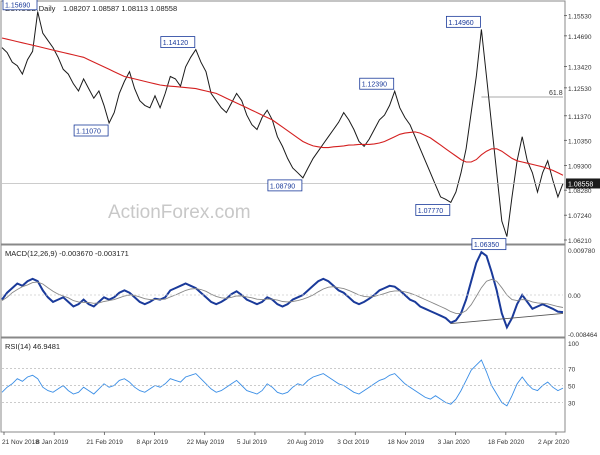 This screenshot has height=455, width=600. I want to click on x-tick-label: 3 Oct 2019, so click(353, 442).